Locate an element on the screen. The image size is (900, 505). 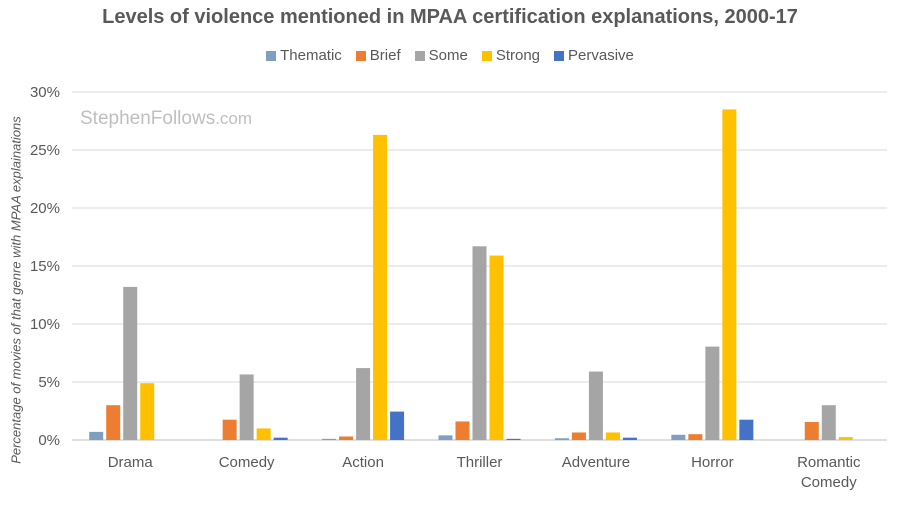
legend-swatch-thematic is located at coordinates (271, 55).